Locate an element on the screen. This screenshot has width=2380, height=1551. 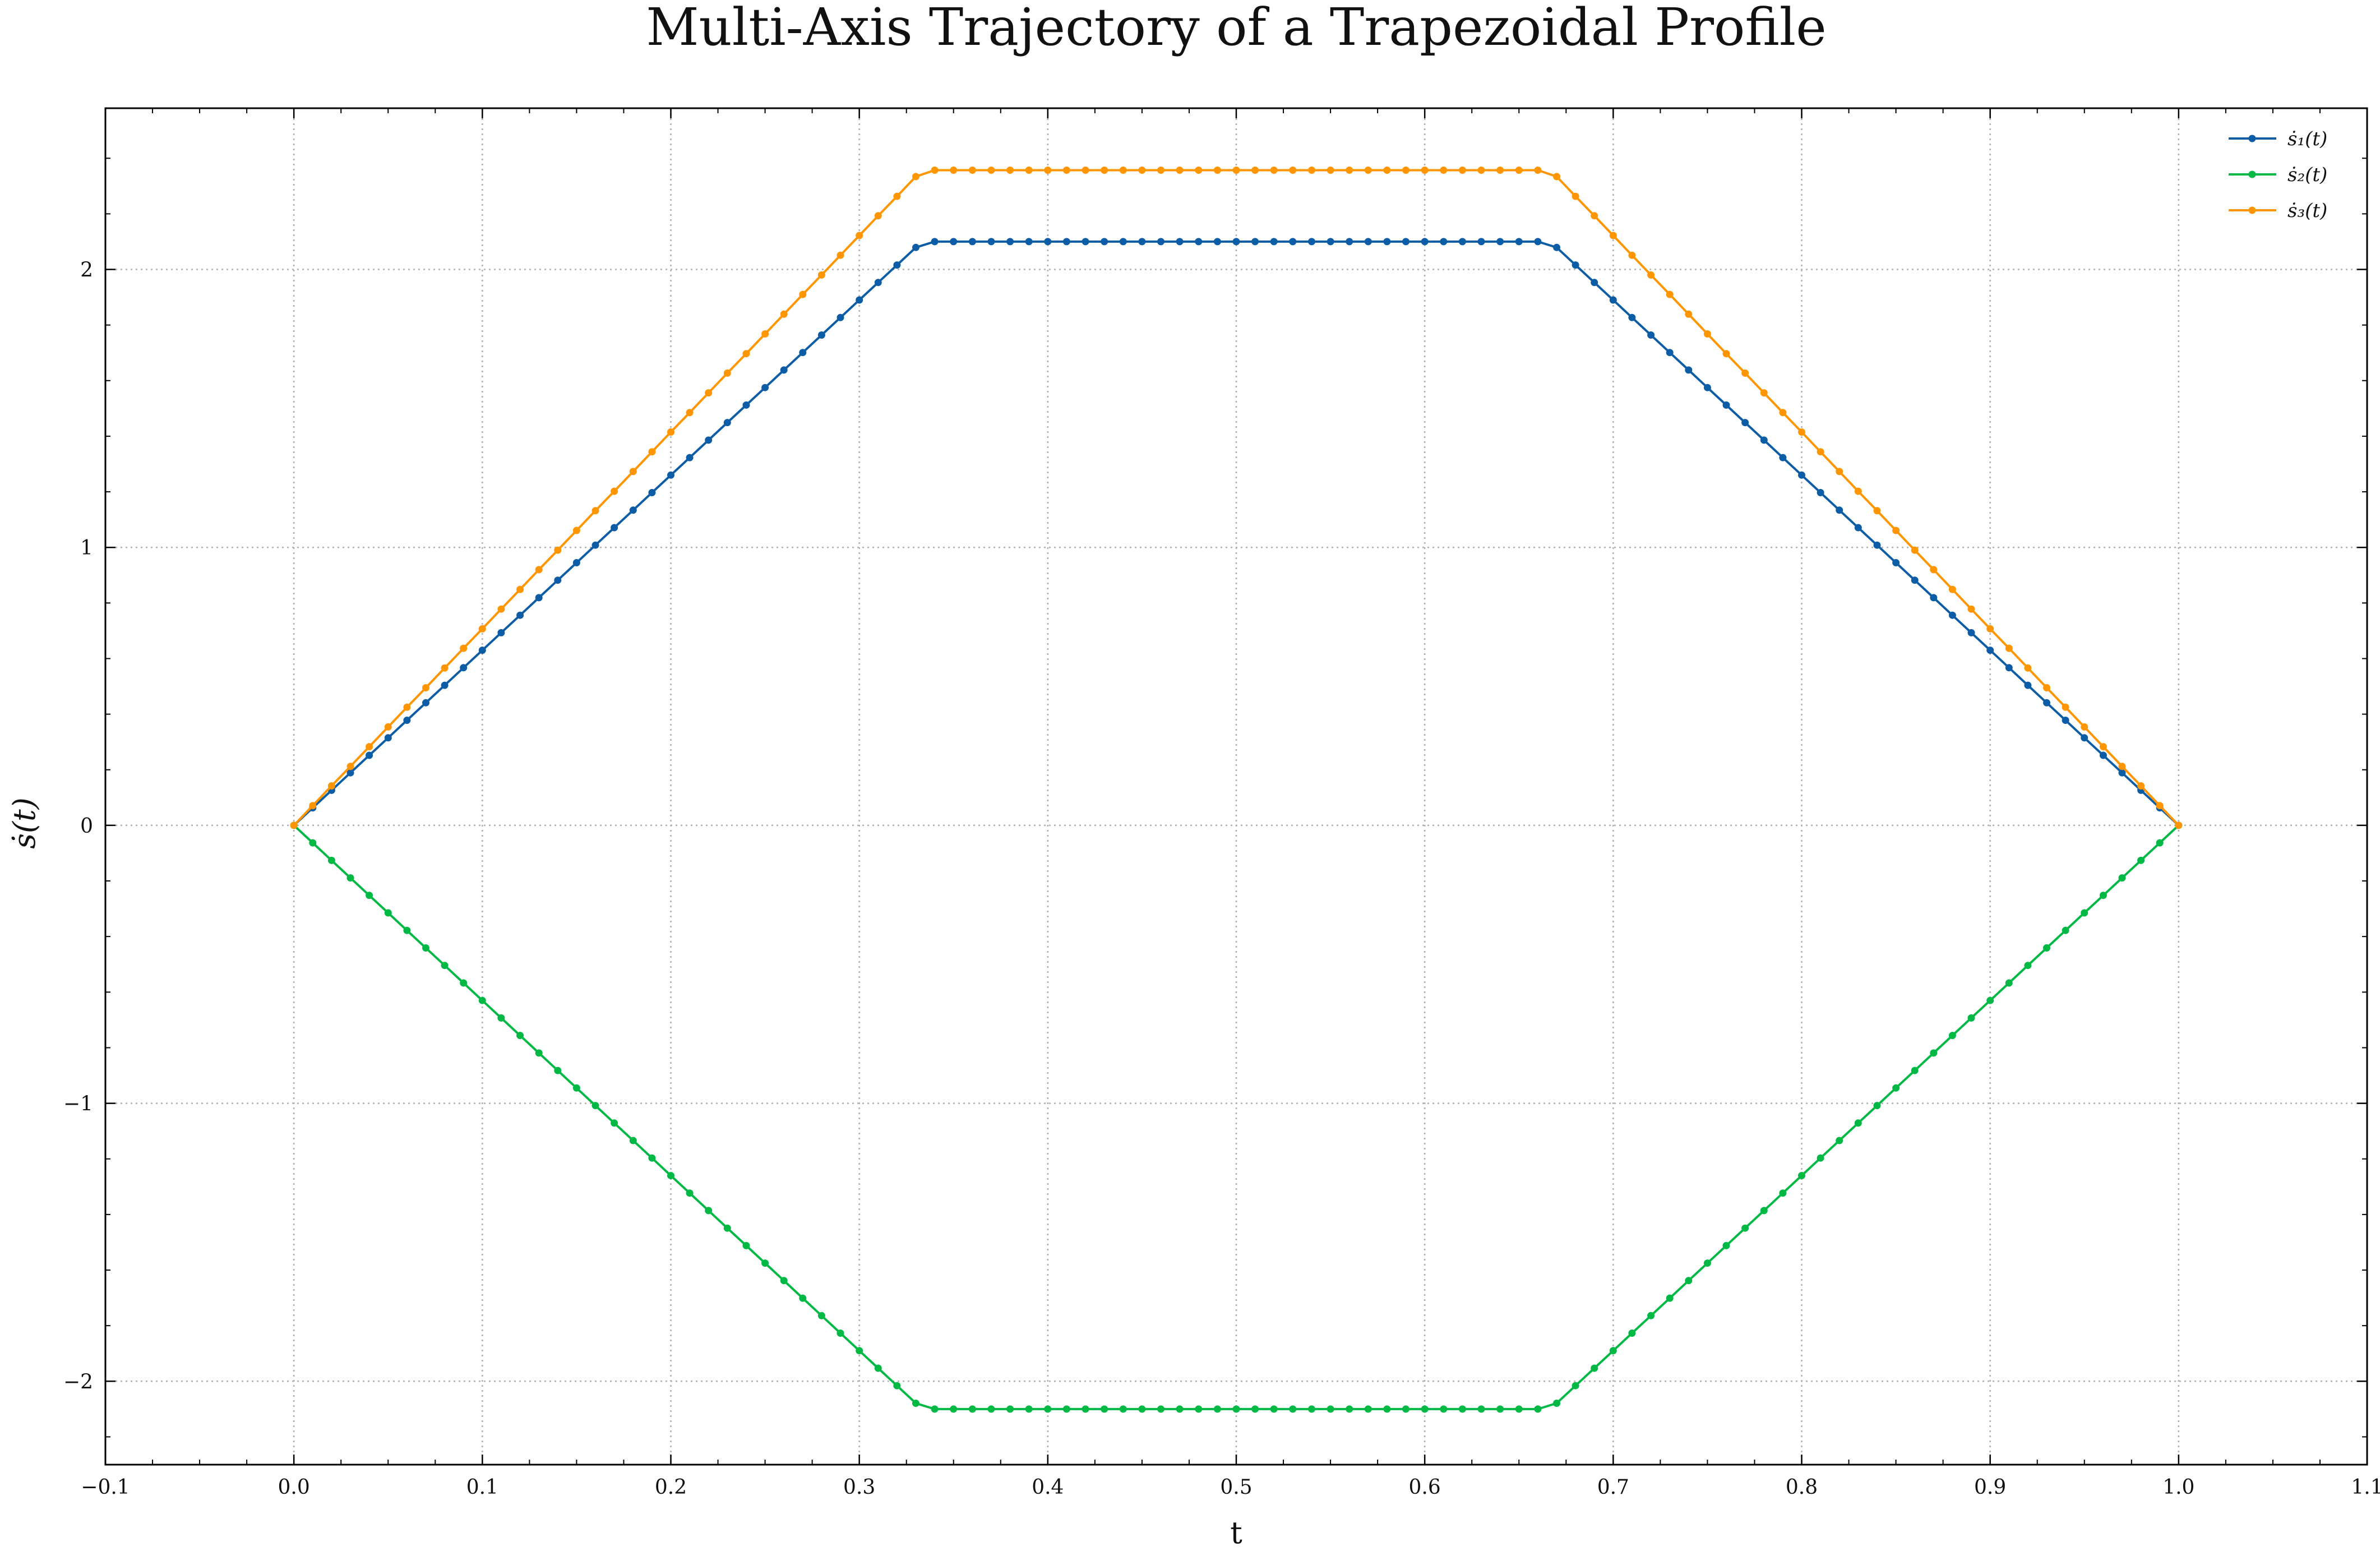
x-tick-label: 0.9 is located at coordinates (1990, 1488).